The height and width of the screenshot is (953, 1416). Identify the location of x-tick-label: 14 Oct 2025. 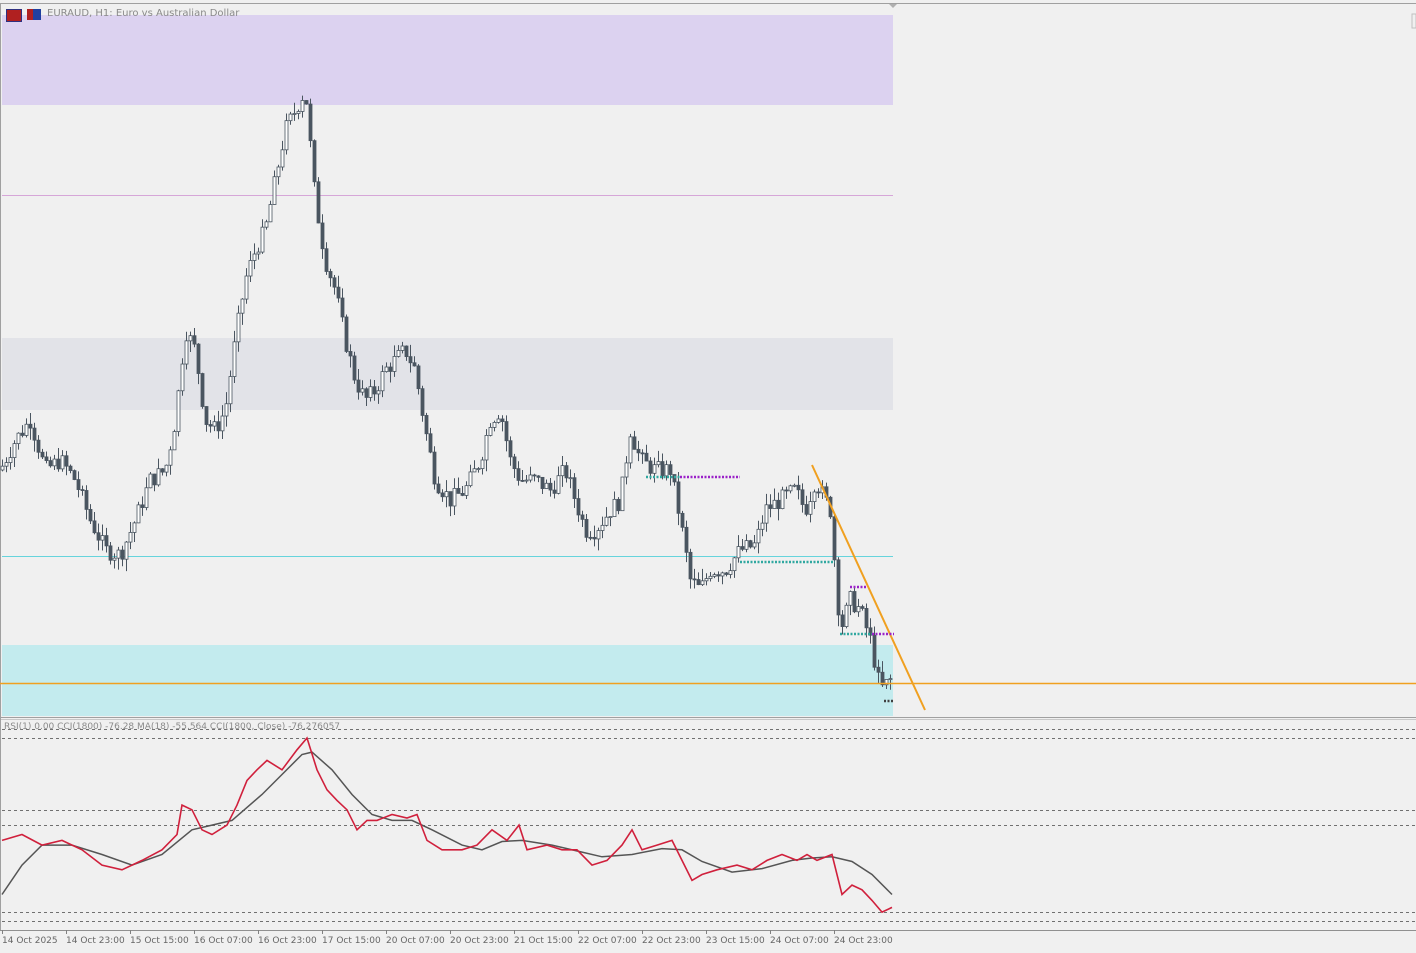
(30, 941).